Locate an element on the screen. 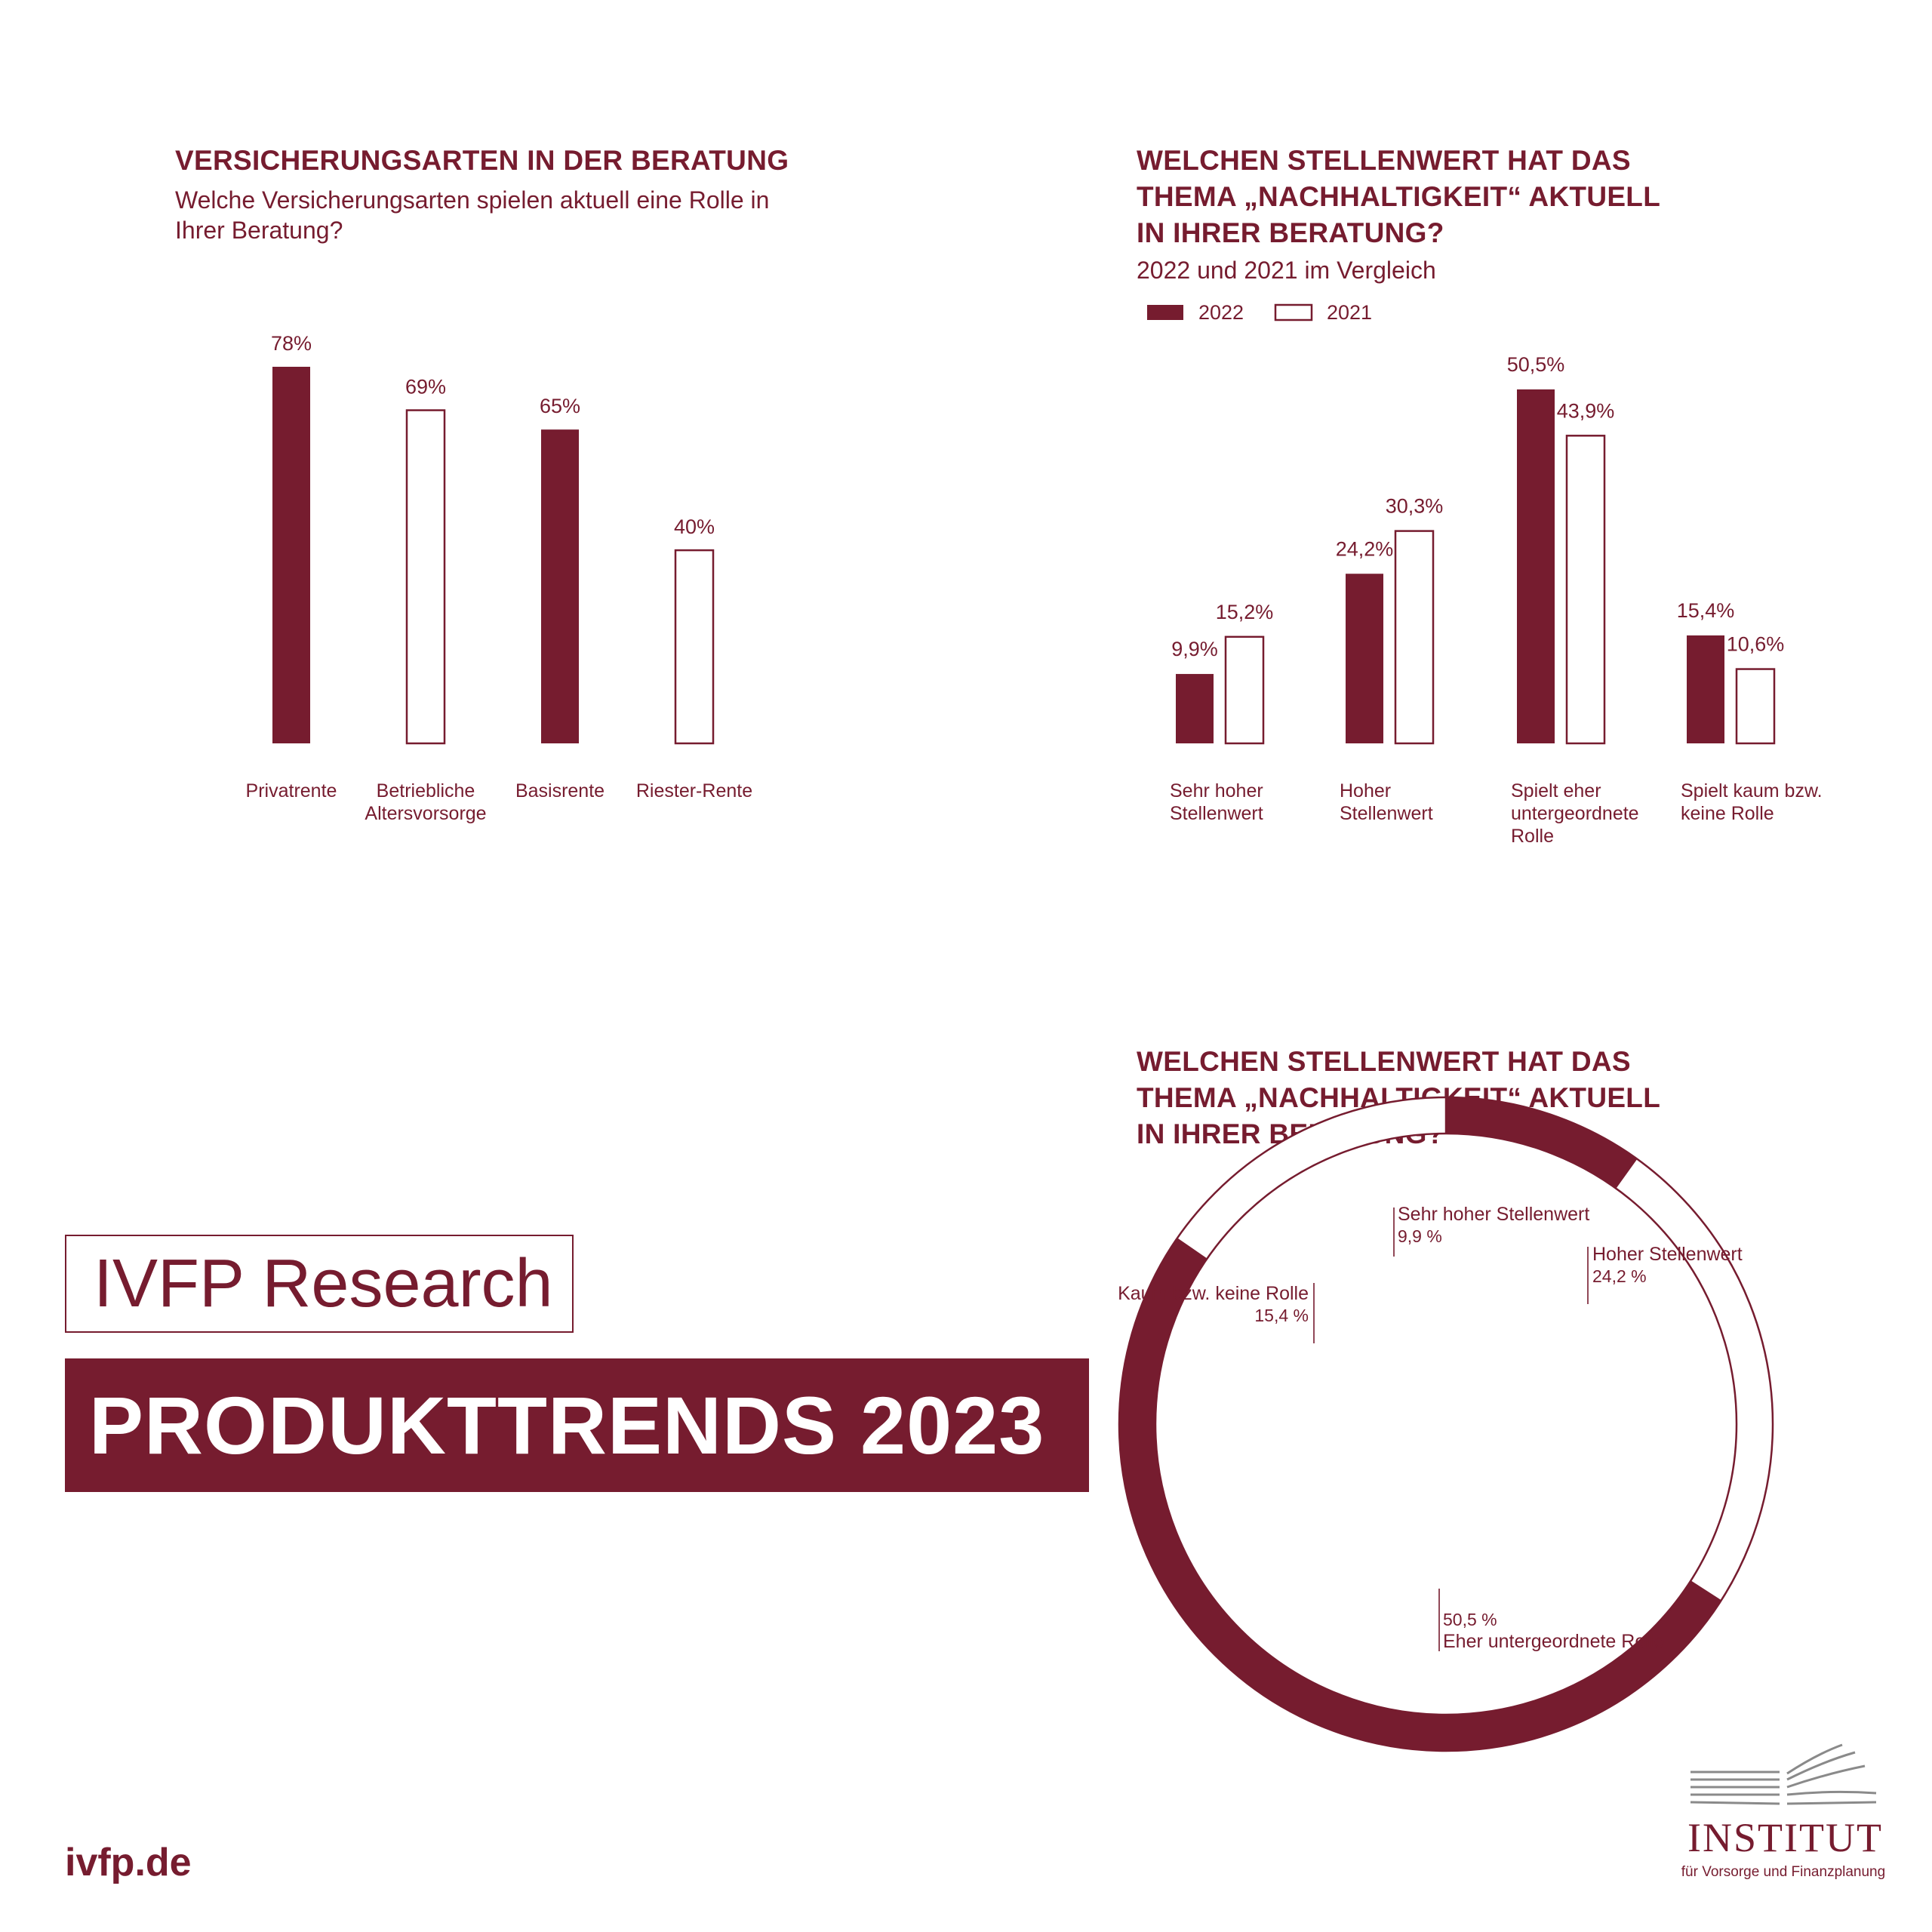 This screenshot has width=1932, height=1932. chart1-subtitle-line: Ihrer Beratung? is located at coordinates (259, 230).